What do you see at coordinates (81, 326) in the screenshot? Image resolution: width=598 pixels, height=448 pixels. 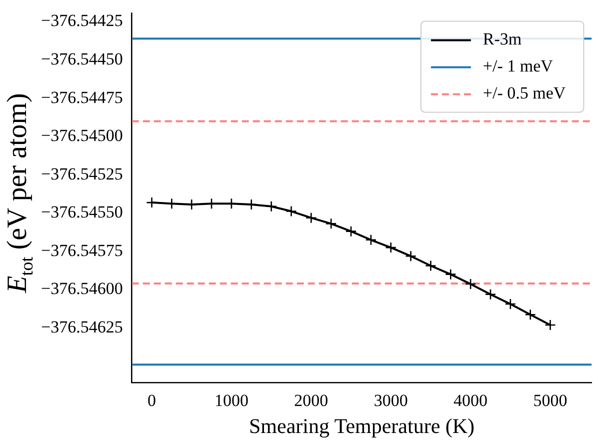 I see `y-tick-label: −376.54625` at bounding box center [81, 326].